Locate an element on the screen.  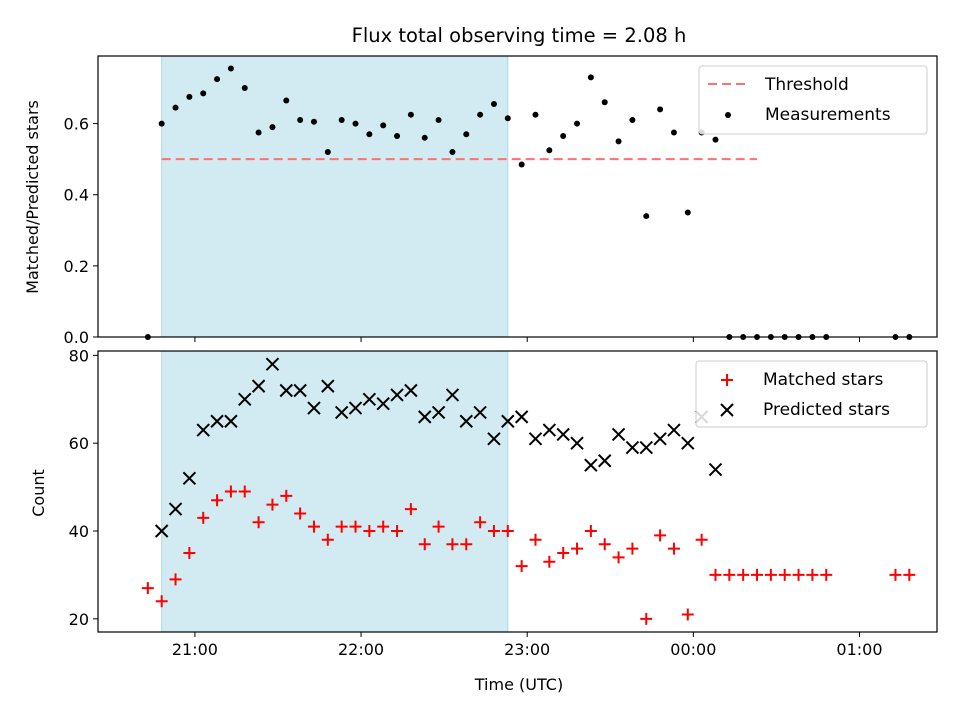
y-tick-label: 20 is located at coordinates (79, 619).